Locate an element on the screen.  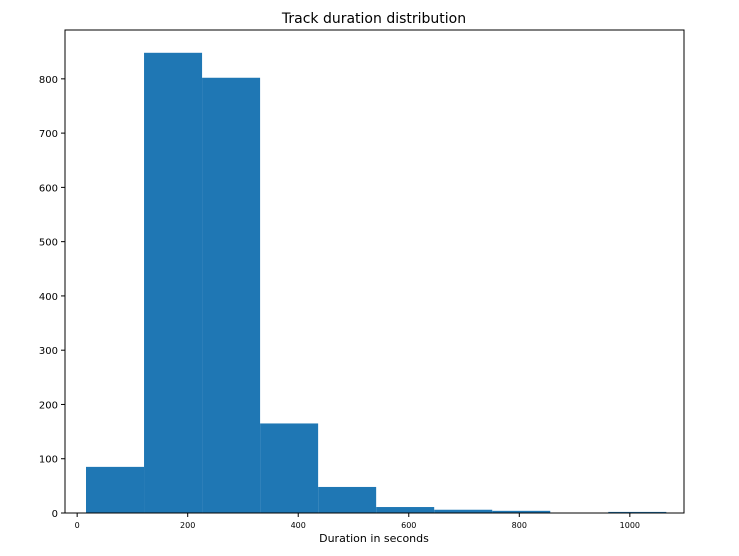
x-tick-label: 800 is located at coordinates (519, 525).